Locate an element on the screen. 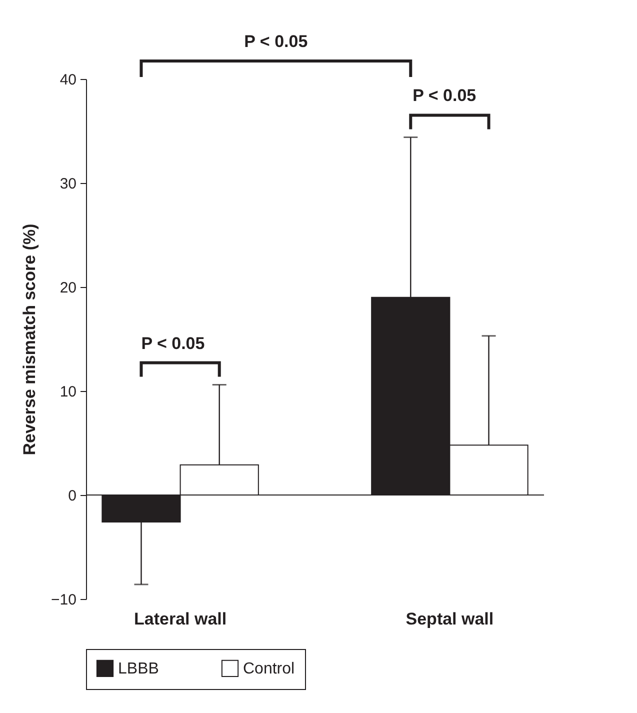  y-tick-label: 30 is located at coordinates (68, 184).